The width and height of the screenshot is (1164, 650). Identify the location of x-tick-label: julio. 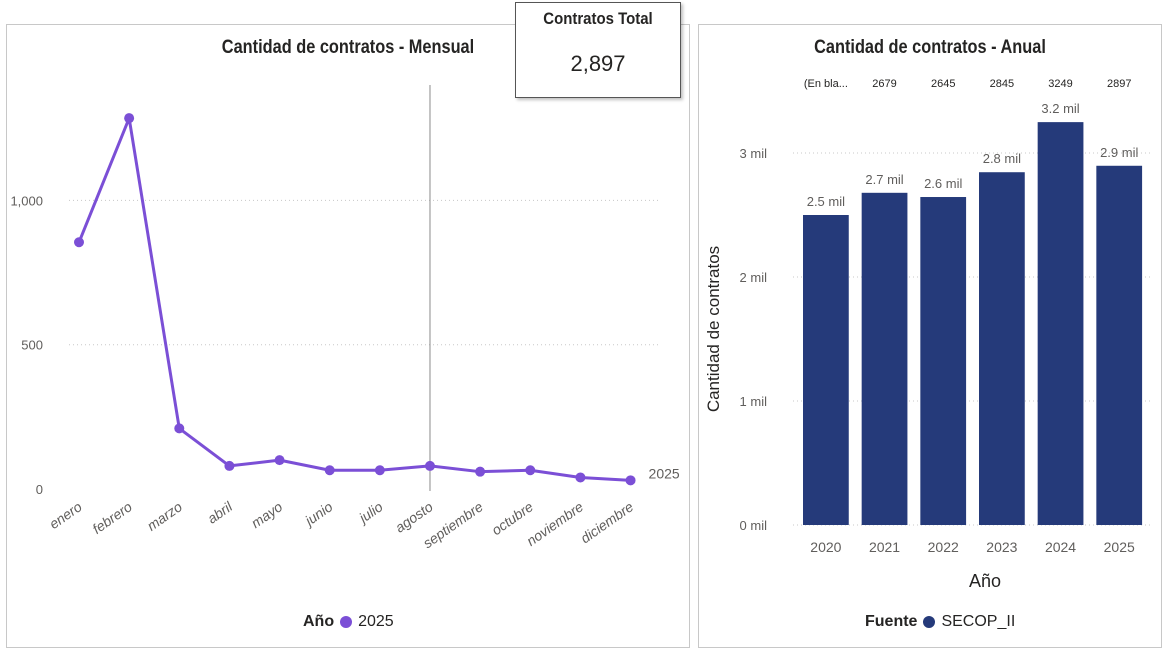
(369, 512).